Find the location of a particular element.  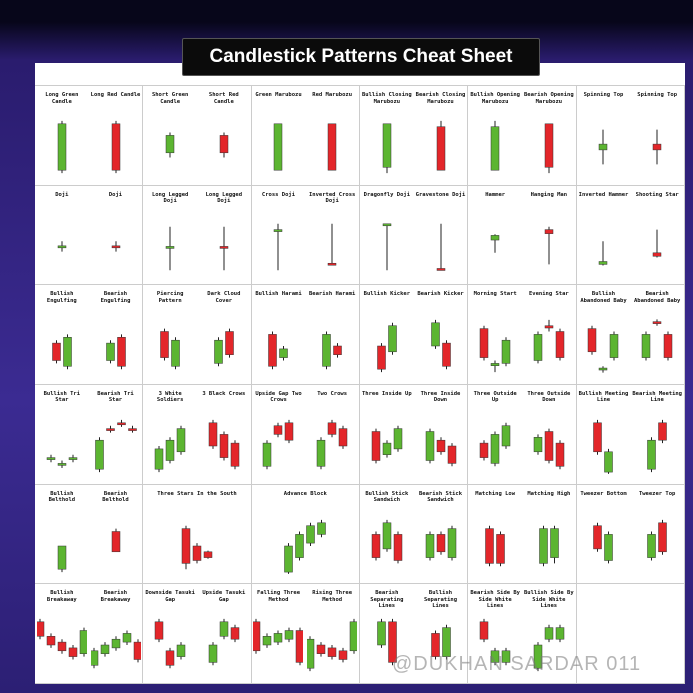

pattern-label: Gravestone Doji is located at coordinates (440, 194).